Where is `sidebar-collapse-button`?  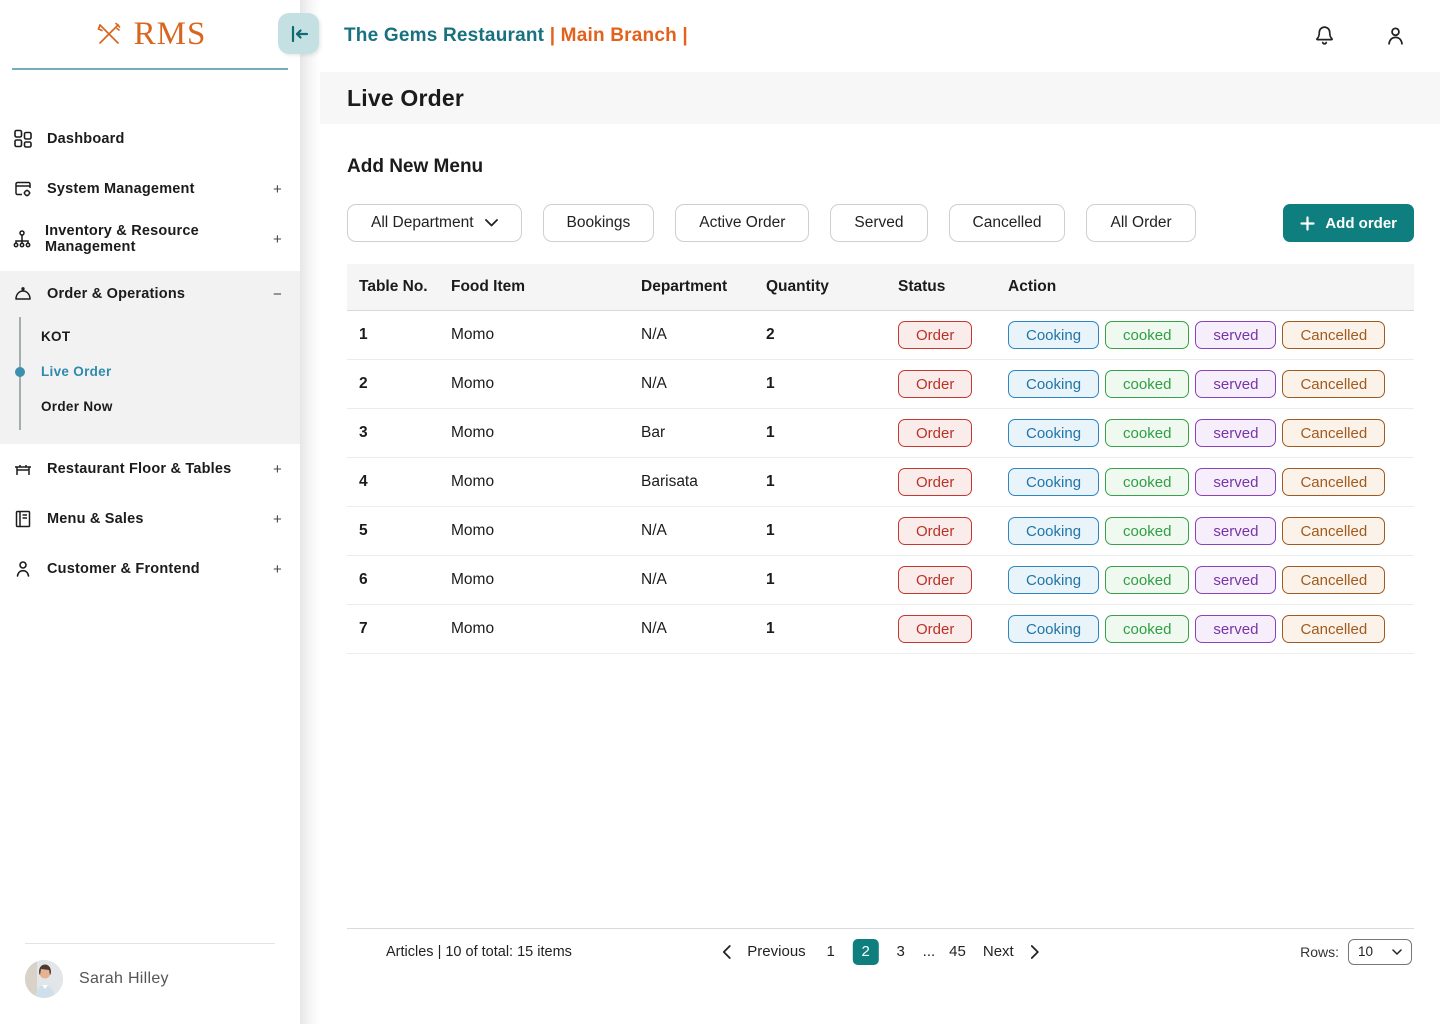 sidebar-collapse-button is located at coordinates (298, 33).